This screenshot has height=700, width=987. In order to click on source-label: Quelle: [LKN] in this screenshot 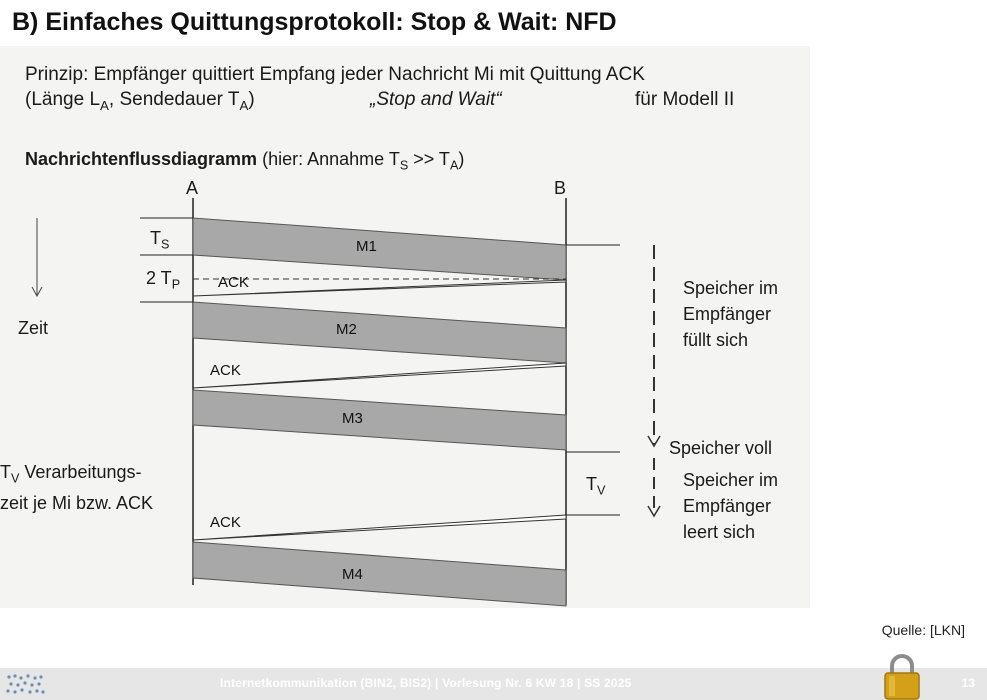, I will do `click(923, 630)`.